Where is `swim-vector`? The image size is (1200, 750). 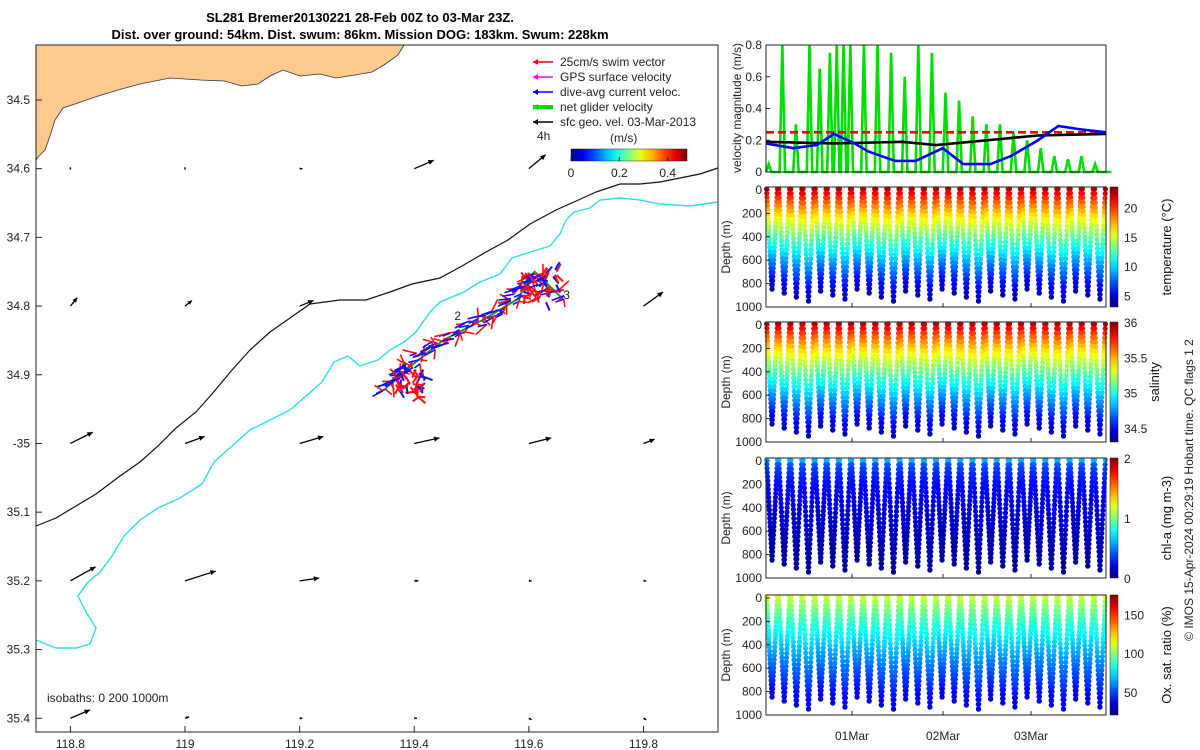
swim-vector is located at coordinates (461, 335).